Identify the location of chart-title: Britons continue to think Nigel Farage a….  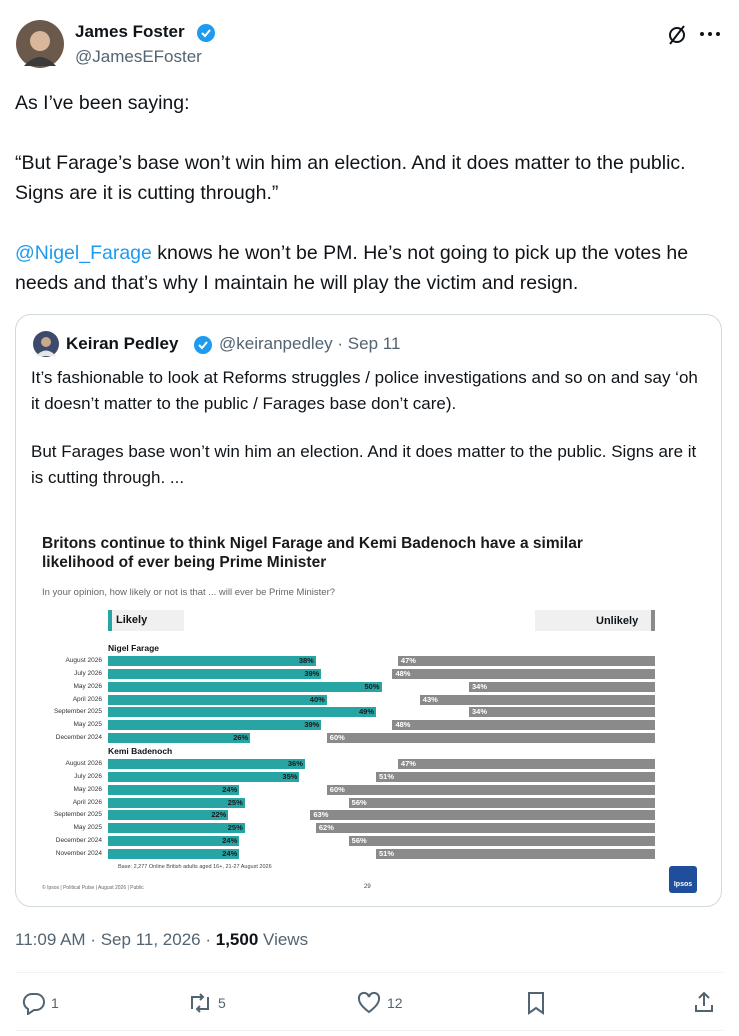
(312, 553).